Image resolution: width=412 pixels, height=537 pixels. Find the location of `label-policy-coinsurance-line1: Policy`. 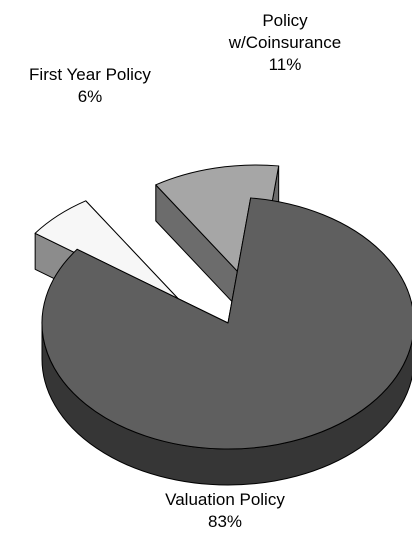

label-policy-coinsurance-line1: Policy is located at coordinates (285, 20).